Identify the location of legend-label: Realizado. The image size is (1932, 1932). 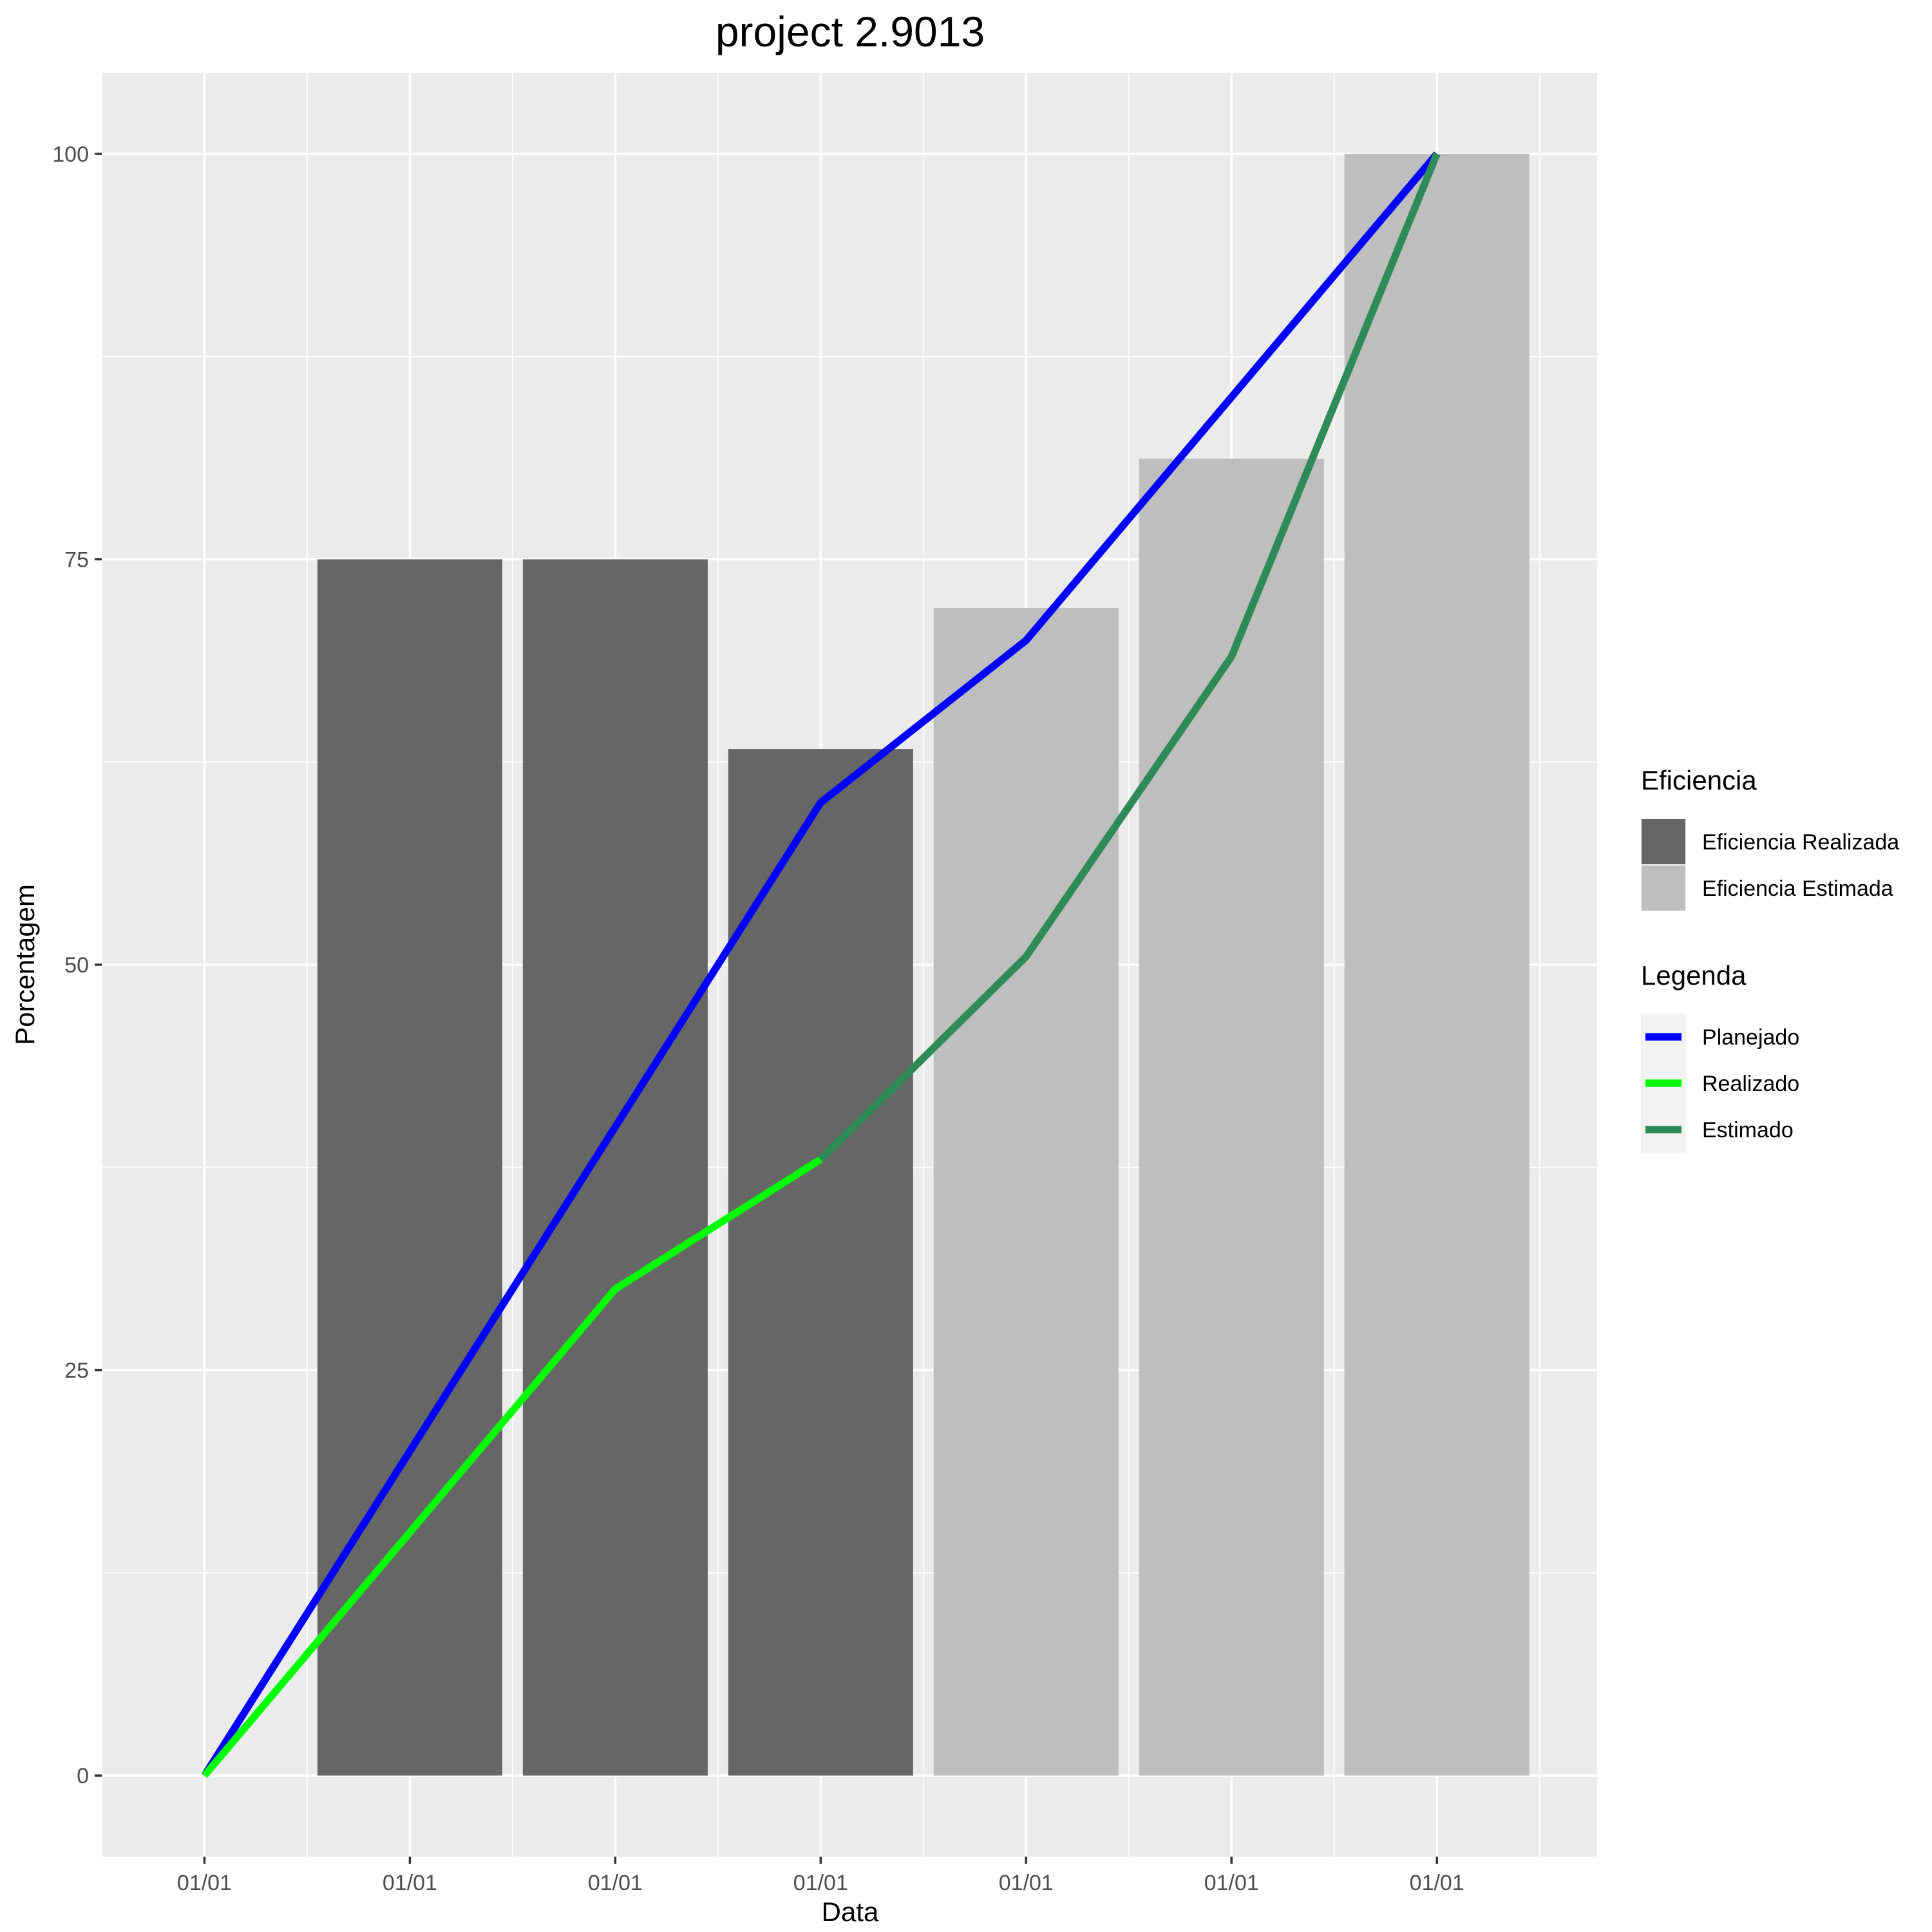
(1750, 1084).